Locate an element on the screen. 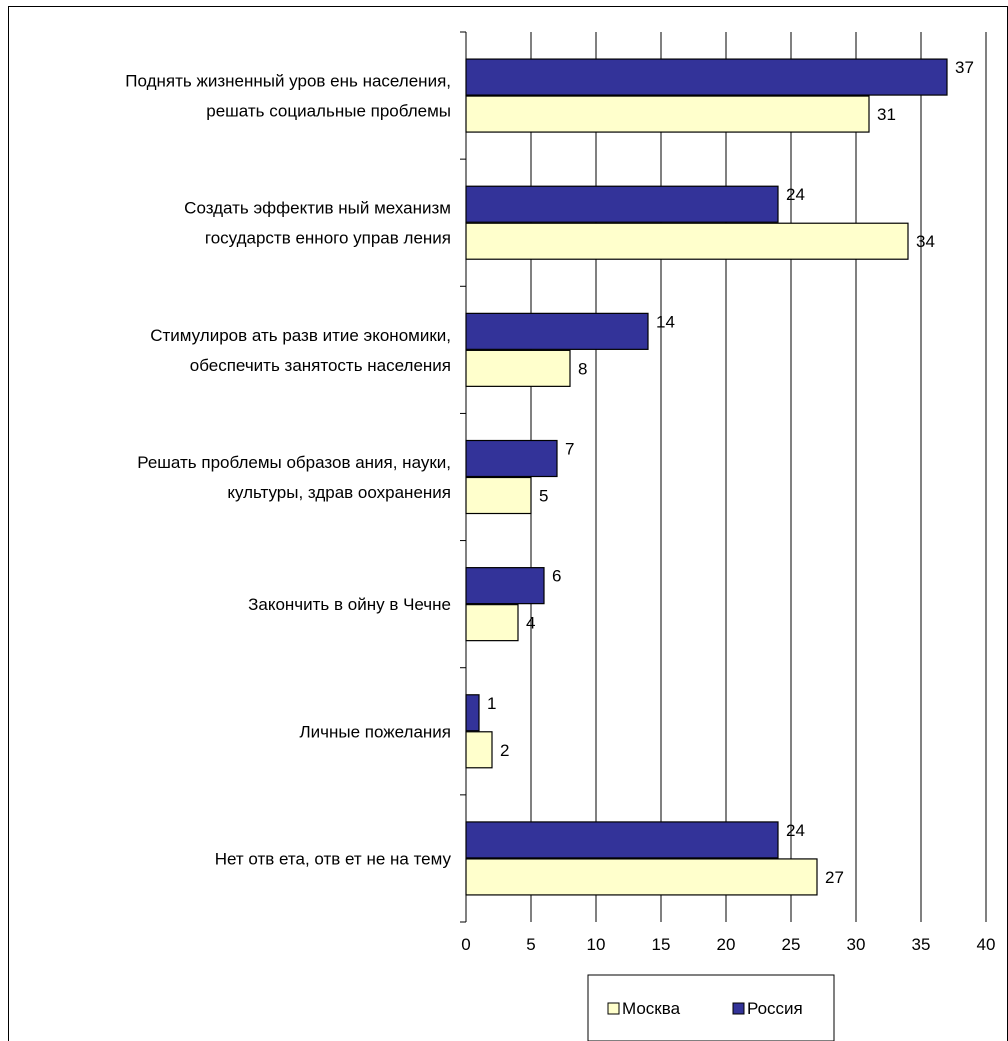  data-label-moskva: 2 is located at coordinates (504, 750).